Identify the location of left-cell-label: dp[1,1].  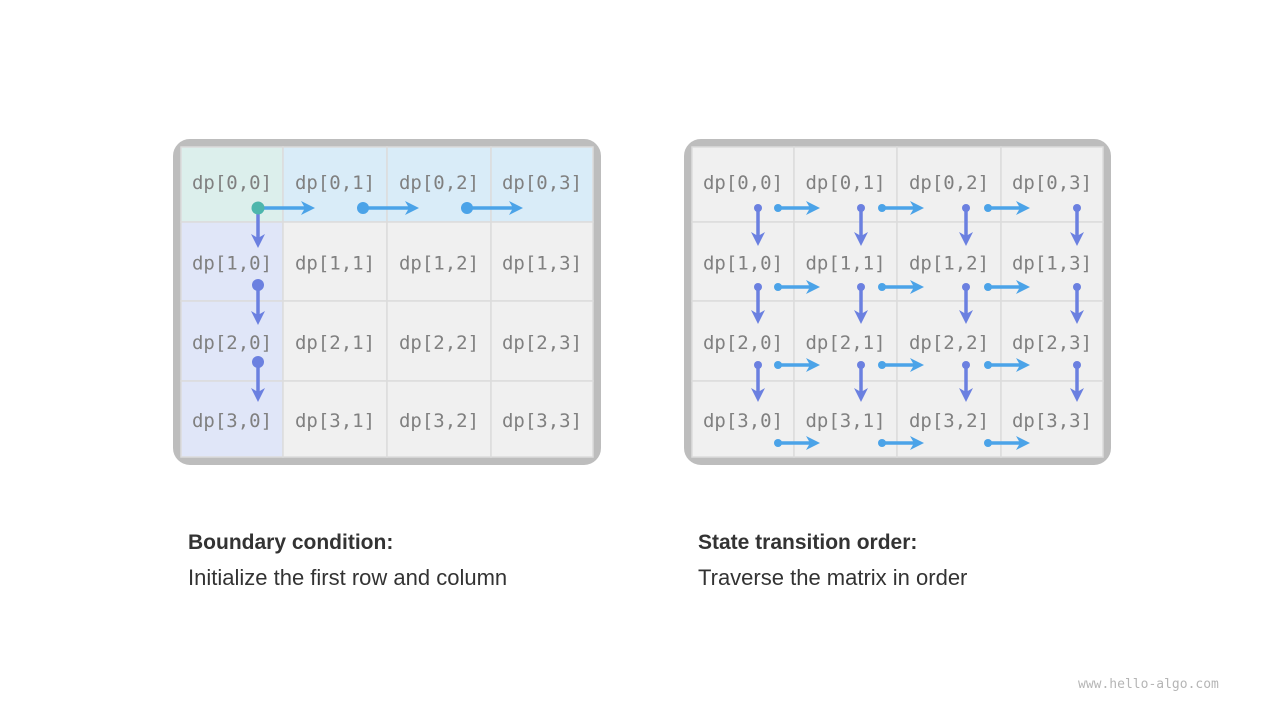
(335, 264).